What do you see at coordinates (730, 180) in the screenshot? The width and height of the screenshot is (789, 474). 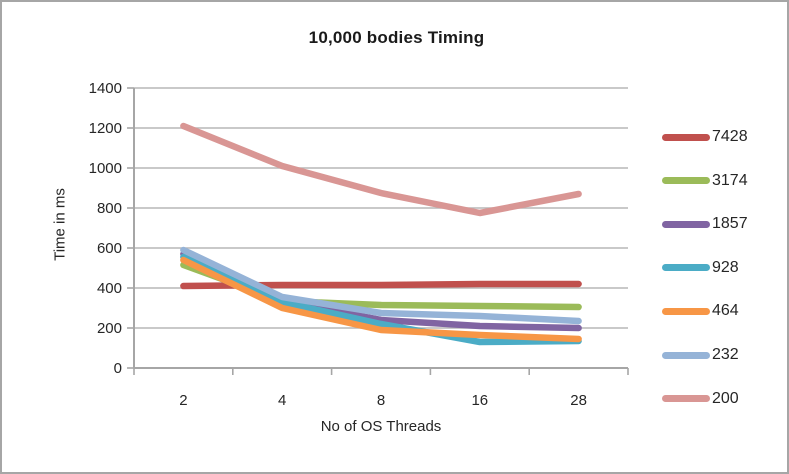 I see `legend-label: 3174` at bounding box center [730, 180].